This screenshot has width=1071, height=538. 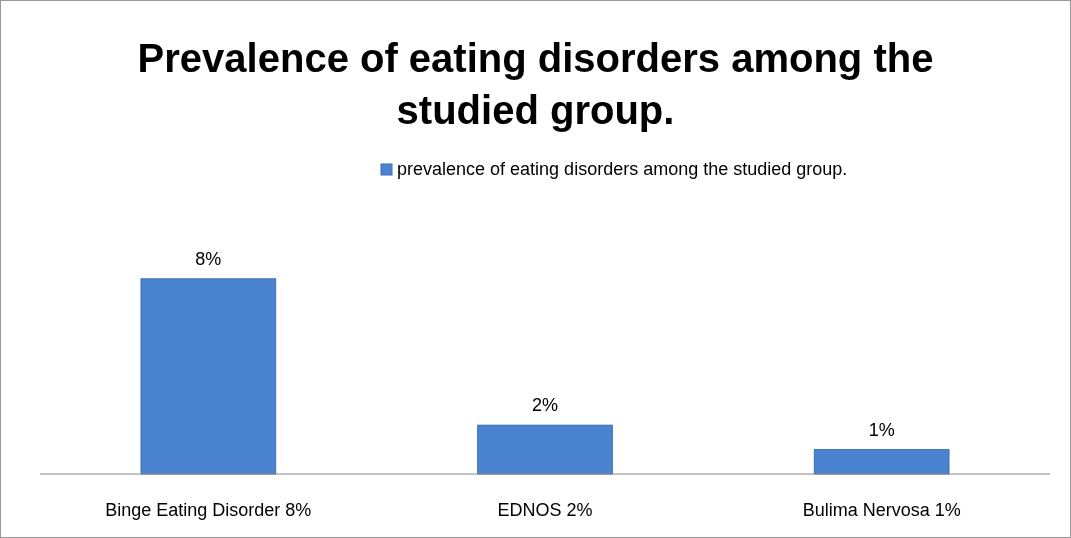 I want to click on x-tick-label: Bulima Nervosa 1%, so click(x=881, y=510).